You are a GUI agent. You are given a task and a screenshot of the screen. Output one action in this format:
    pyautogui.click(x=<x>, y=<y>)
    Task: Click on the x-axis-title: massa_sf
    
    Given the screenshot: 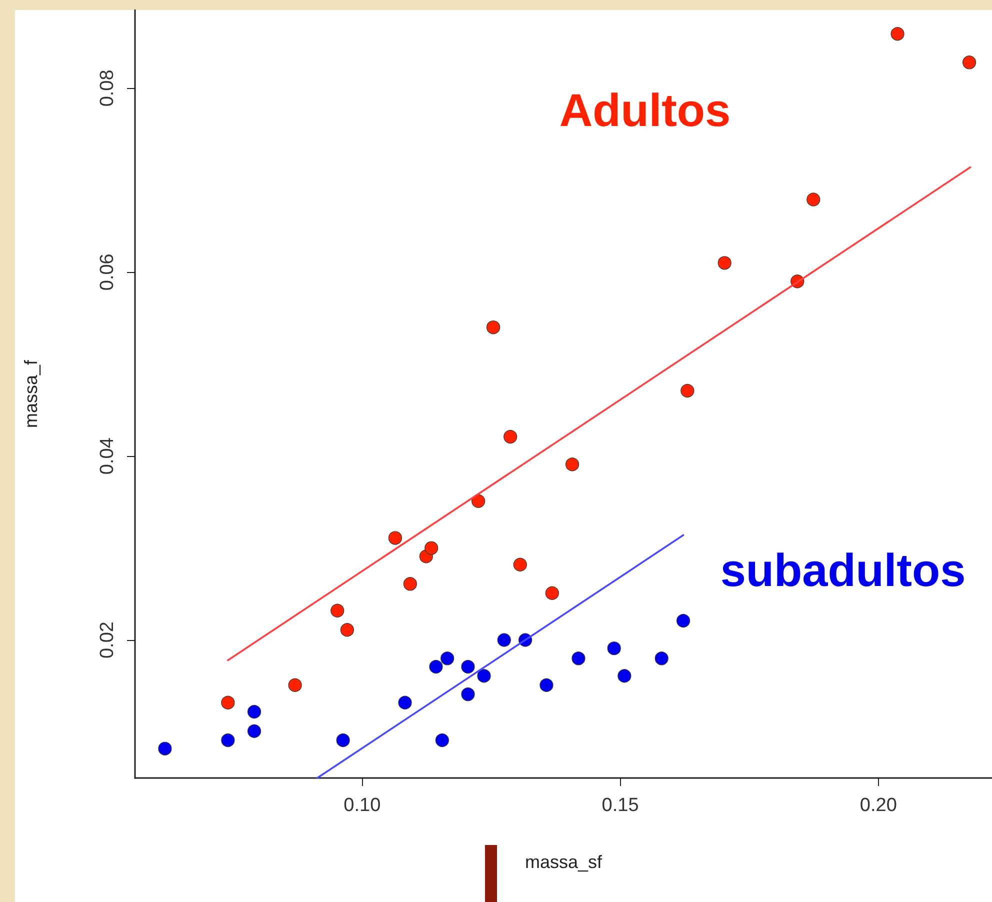 What is the action you would take?
    pyautogui.click(x=564, y=862)
    